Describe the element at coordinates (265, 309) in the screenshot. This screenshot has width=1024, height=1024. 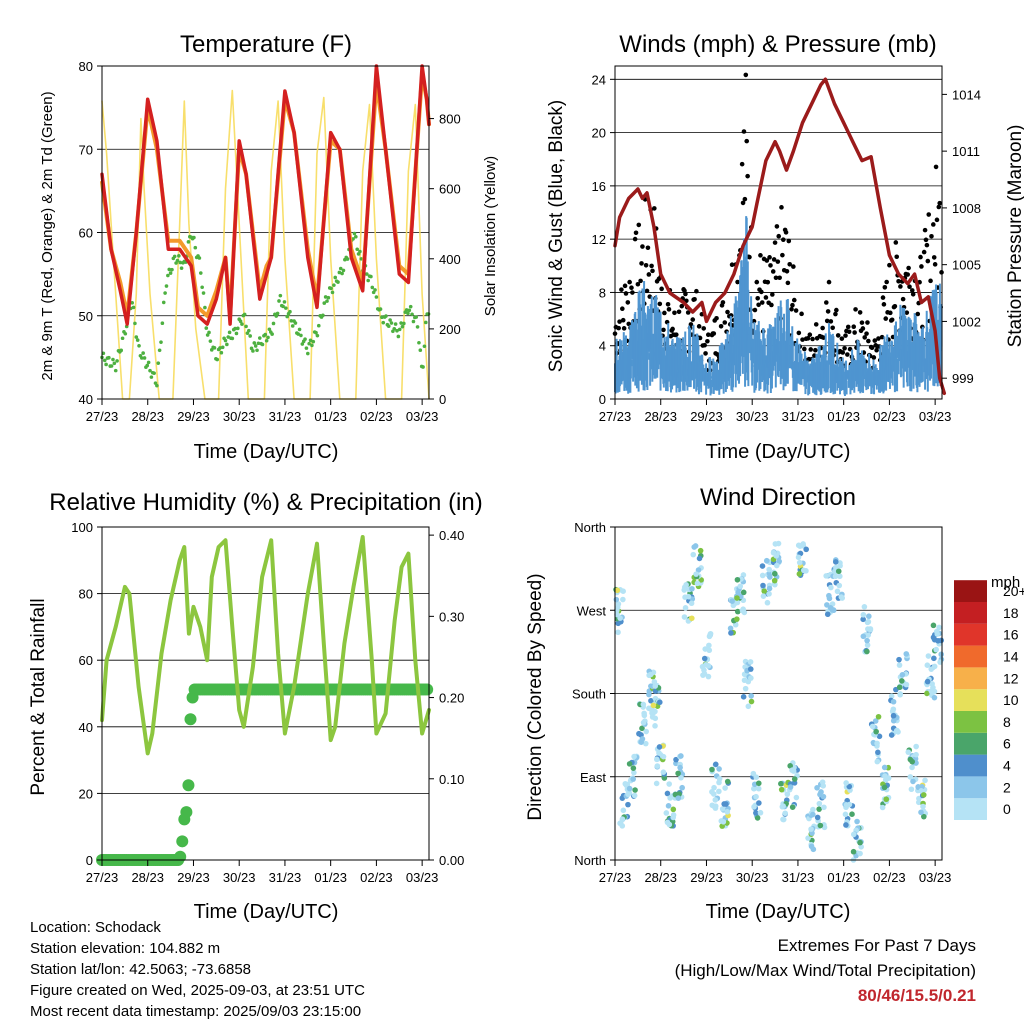
I see `dewpoint-series` at that location.